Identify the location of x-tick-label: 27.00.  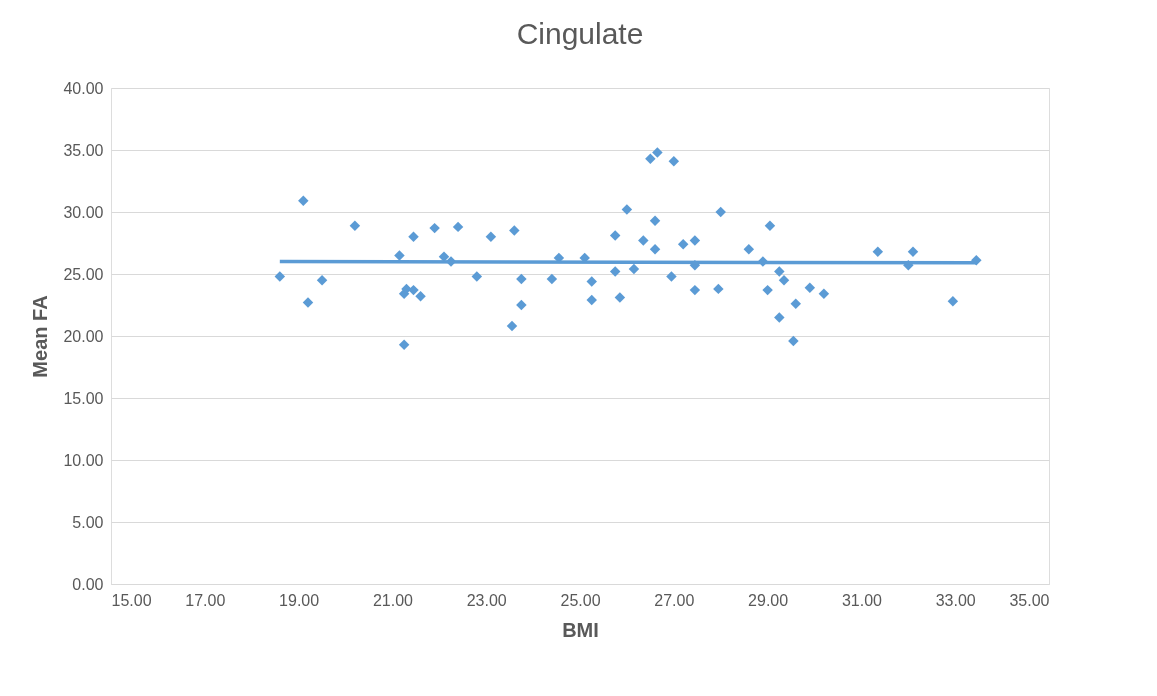
(674, 600).